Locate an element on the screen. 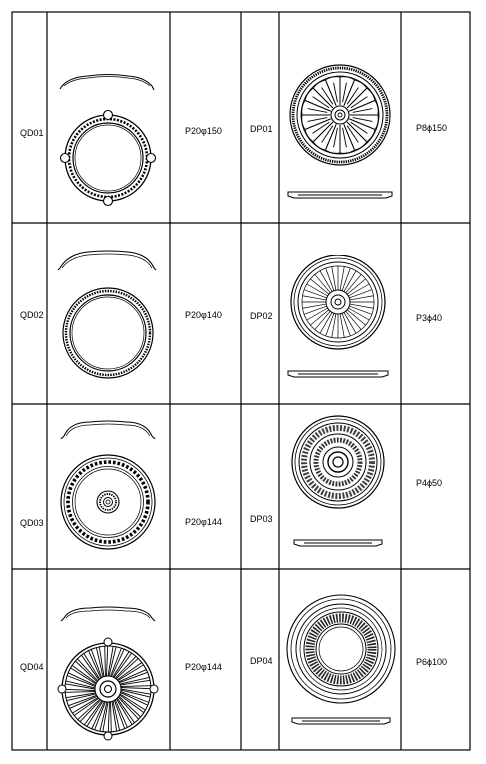 Image resolution: width=486 pixels, height=764 pixels. row2-right-spec: P3ϕ40 is located at coordinates (429, 318).